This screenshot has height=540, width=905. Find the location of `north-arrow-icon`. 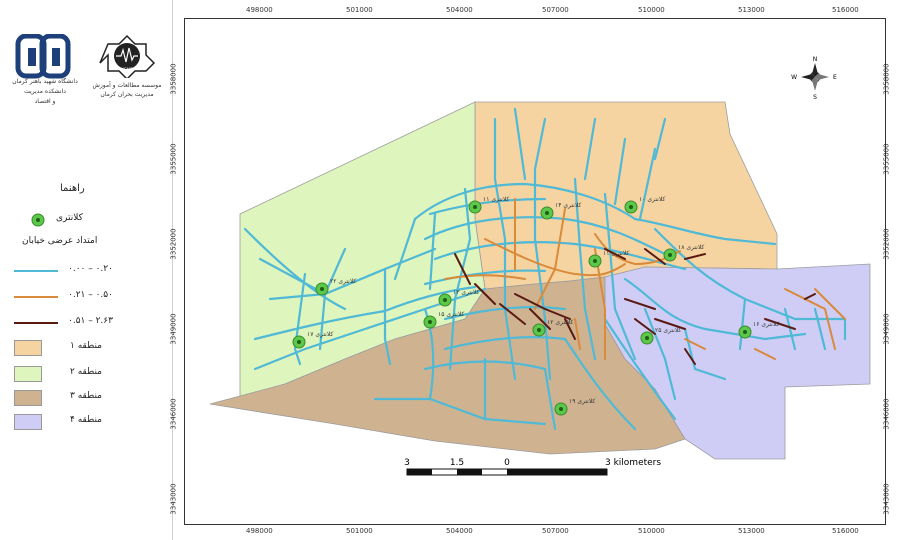

north-arrow-icon is located at coordinates (815, 70).